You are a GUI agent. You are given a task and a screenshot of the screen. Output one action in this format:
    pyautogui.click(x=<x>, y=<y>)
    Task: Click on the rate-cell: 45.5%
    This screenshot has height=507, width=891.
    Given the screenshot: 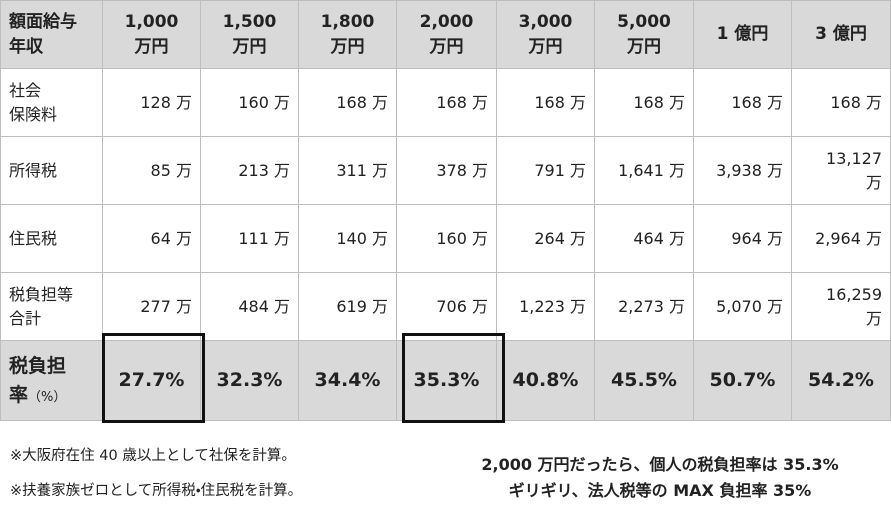 What is the action you would take?
    pyautogui.click(x=644, y=380)
    